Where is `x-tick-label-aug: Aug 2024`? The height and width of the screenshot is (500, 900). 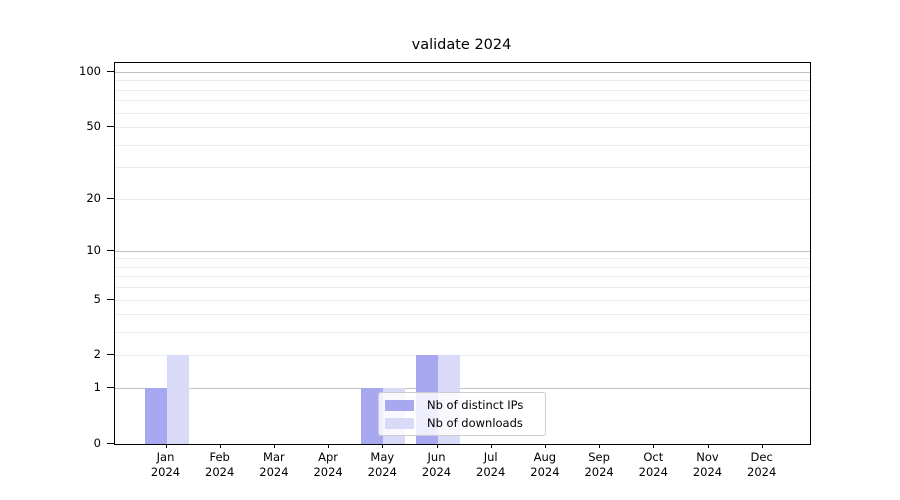 x-tick-label-aug: Aug 2024 is located at coordinates (545, 464).